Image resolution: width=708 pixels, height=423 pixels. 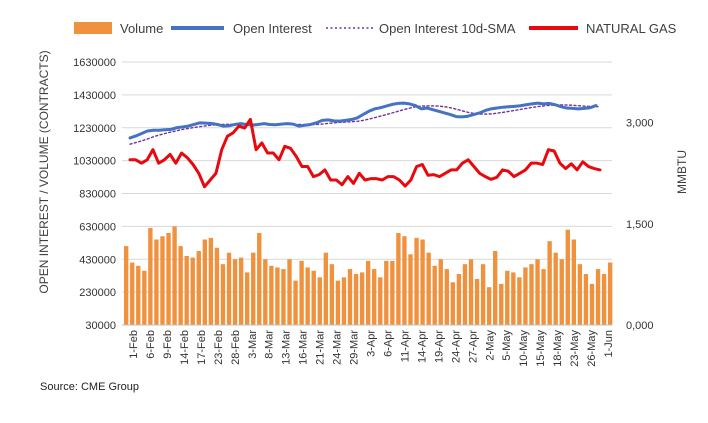 What do you see at coordinates (304, 347) in the screenshot?
I see `x-tick-label: 16-Mar` at bounding box center [304, 347].